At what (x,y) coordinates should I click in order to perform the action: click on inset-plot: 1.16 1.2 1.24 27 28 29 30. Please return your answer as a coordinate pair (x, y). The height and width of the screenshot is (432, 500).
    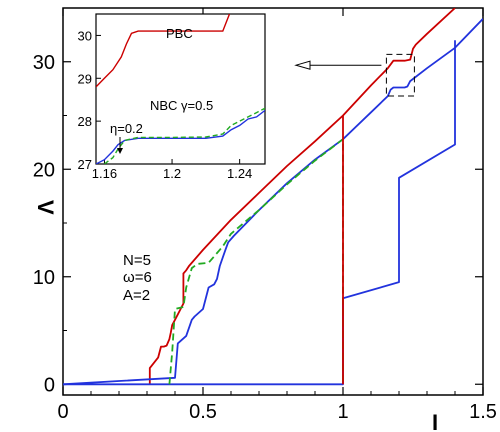
    Looking at the image, I should click on (172, 97).